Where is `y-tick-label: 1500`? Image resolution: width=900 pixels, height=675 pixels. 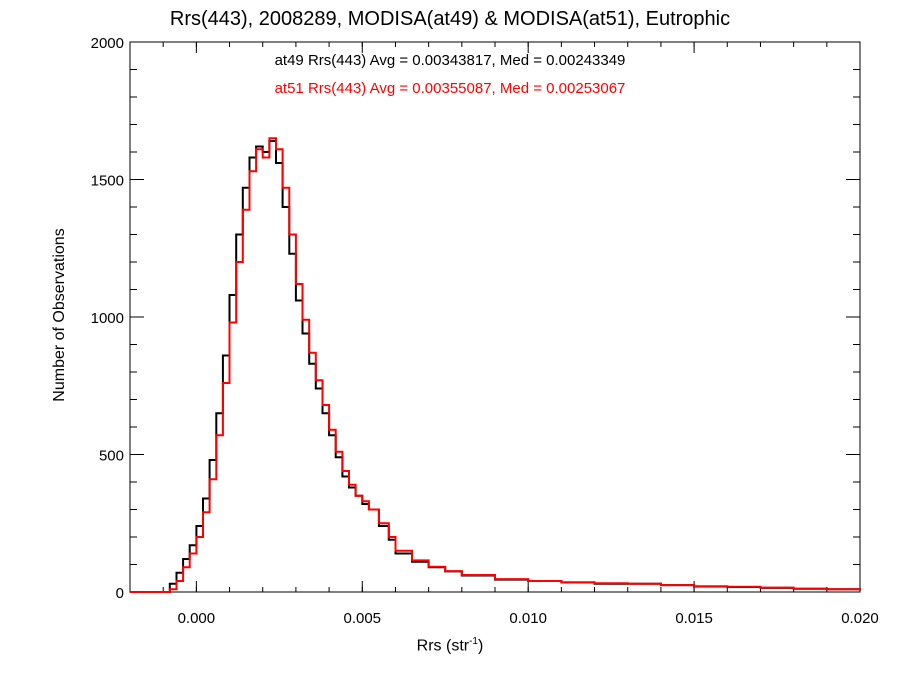
y-tick-label: 1500 is located at coordinates (107, 181).